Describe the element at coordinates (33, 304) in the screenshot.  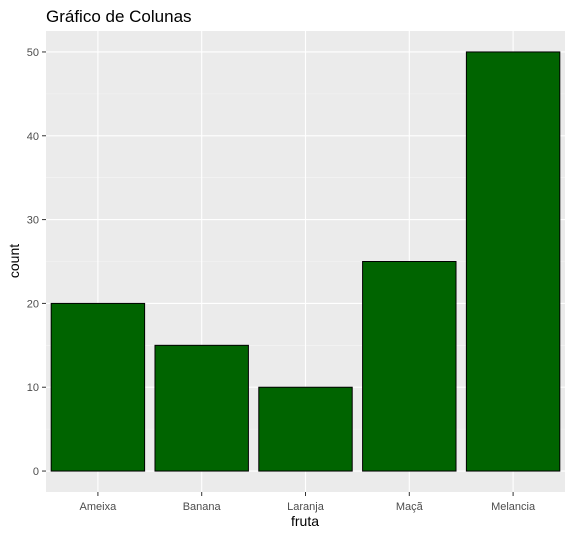
I see `y-tick-label: 20` at that location.